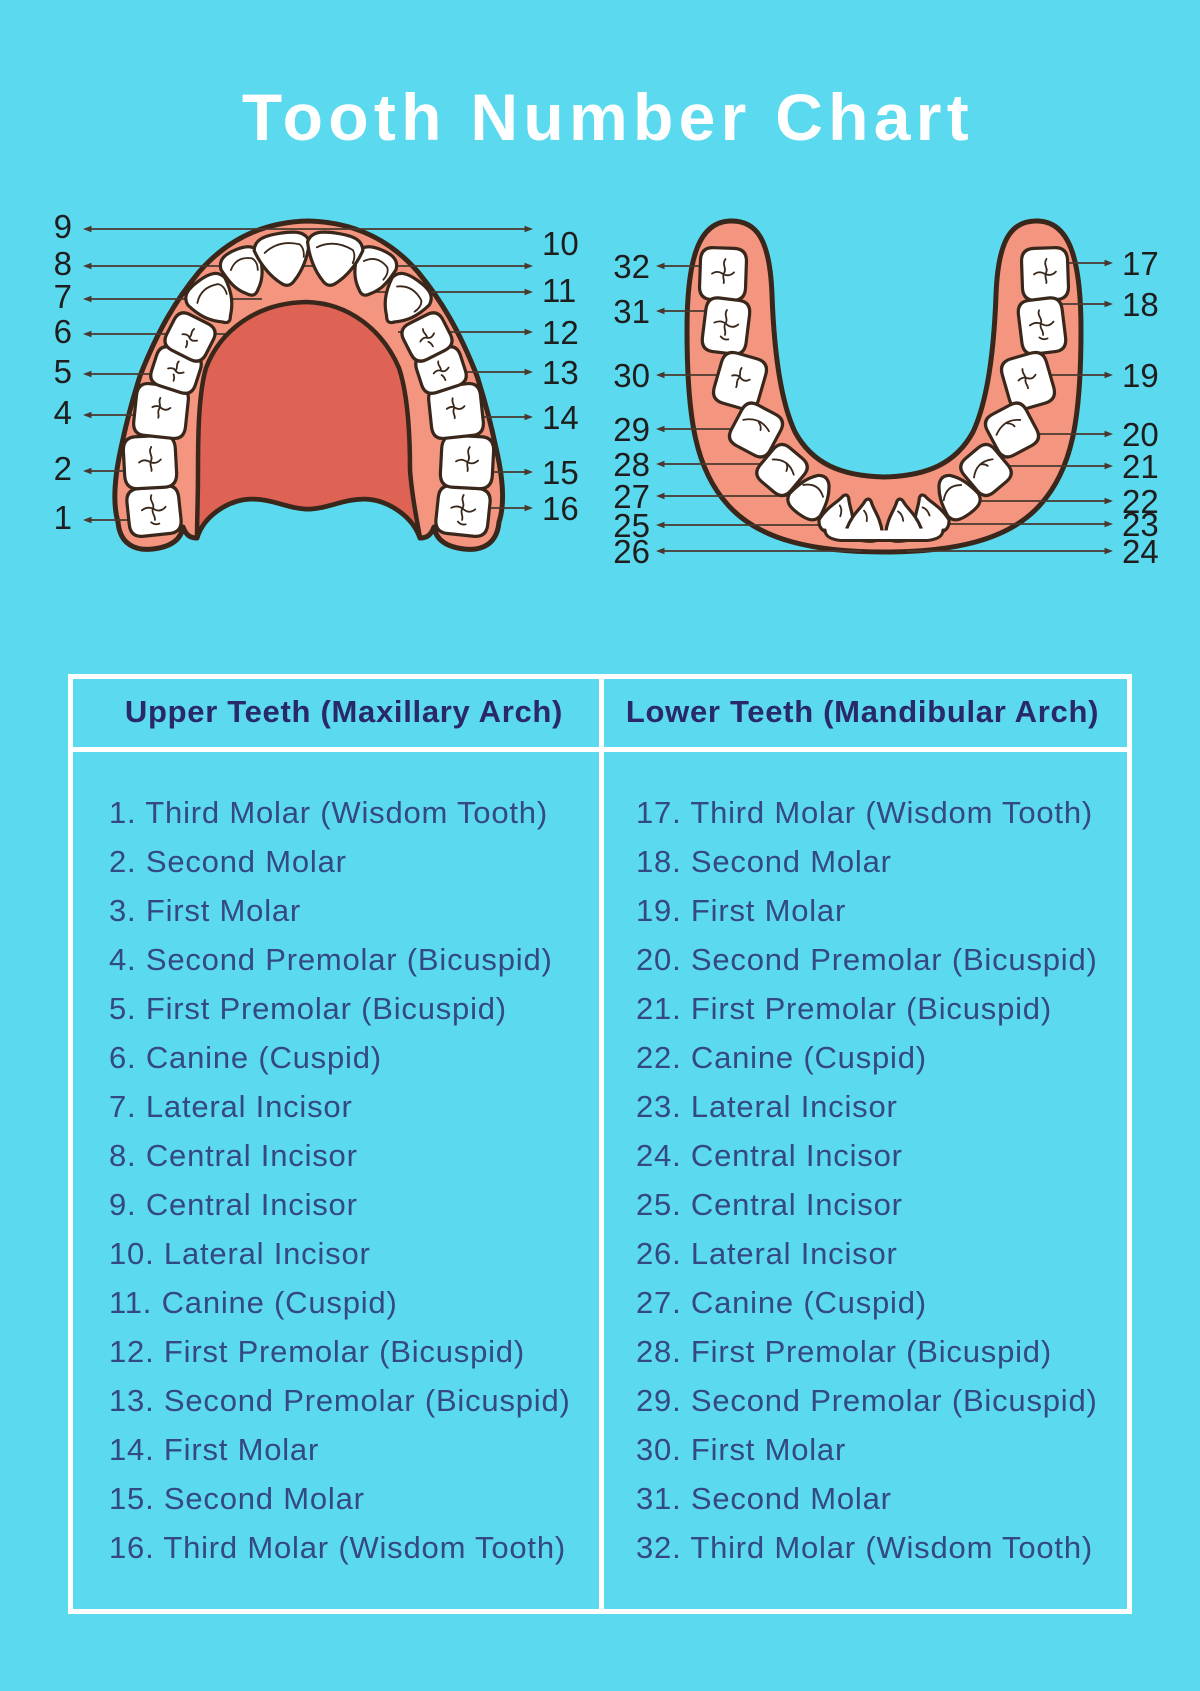  I want to click on svg-text: 18, so click(1140, 304).